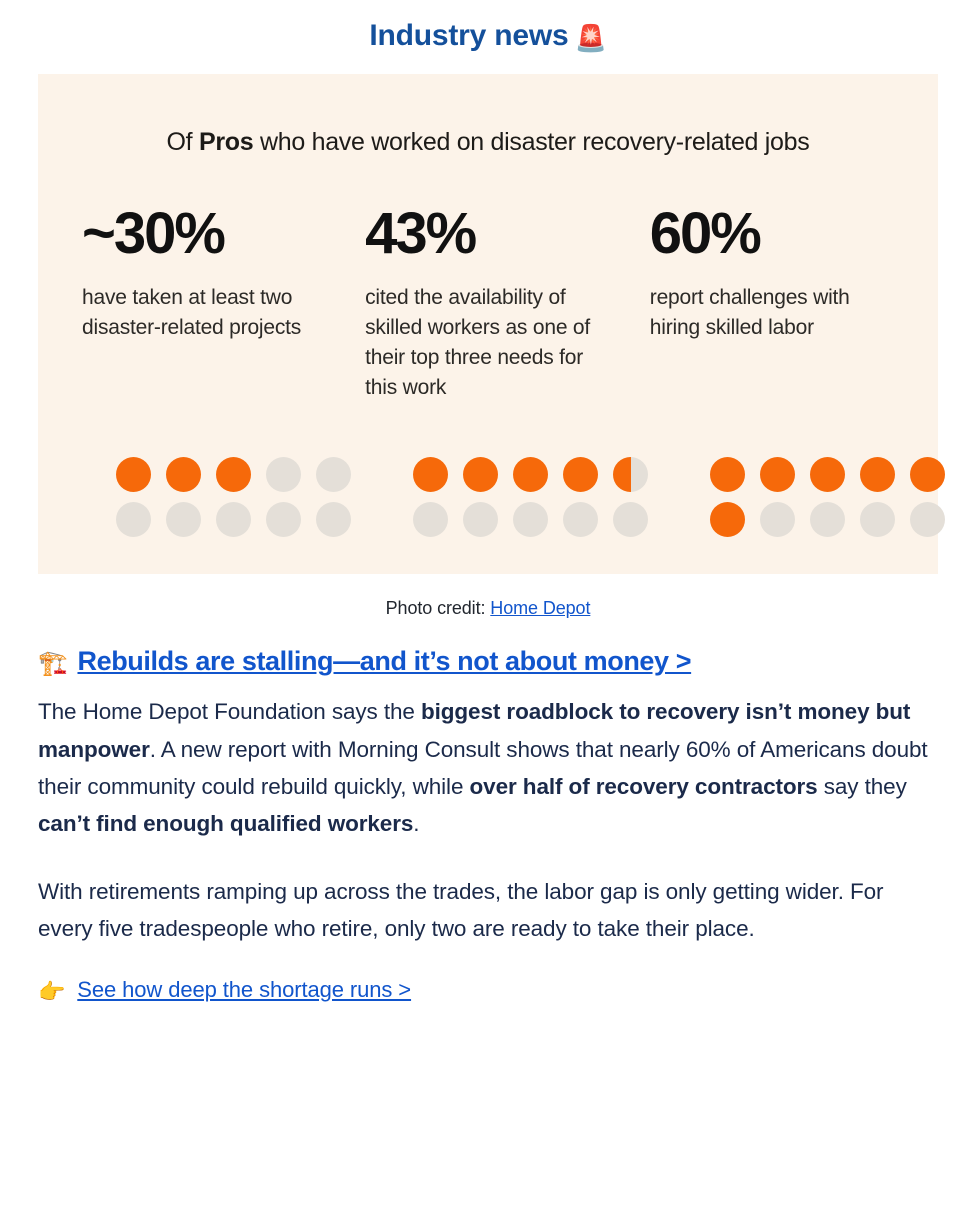  Describe the element at coordinates (154, 234) in the screenshot. I see `stat-value-1: ~30%` at that location.